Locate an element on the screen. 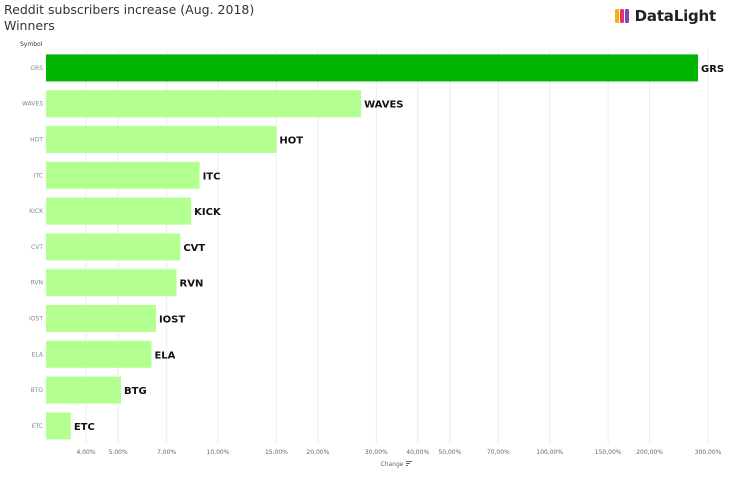 This screenshot has width=736, height=483. x-tick-label: 300,00% is located at coordinates (708, 452).